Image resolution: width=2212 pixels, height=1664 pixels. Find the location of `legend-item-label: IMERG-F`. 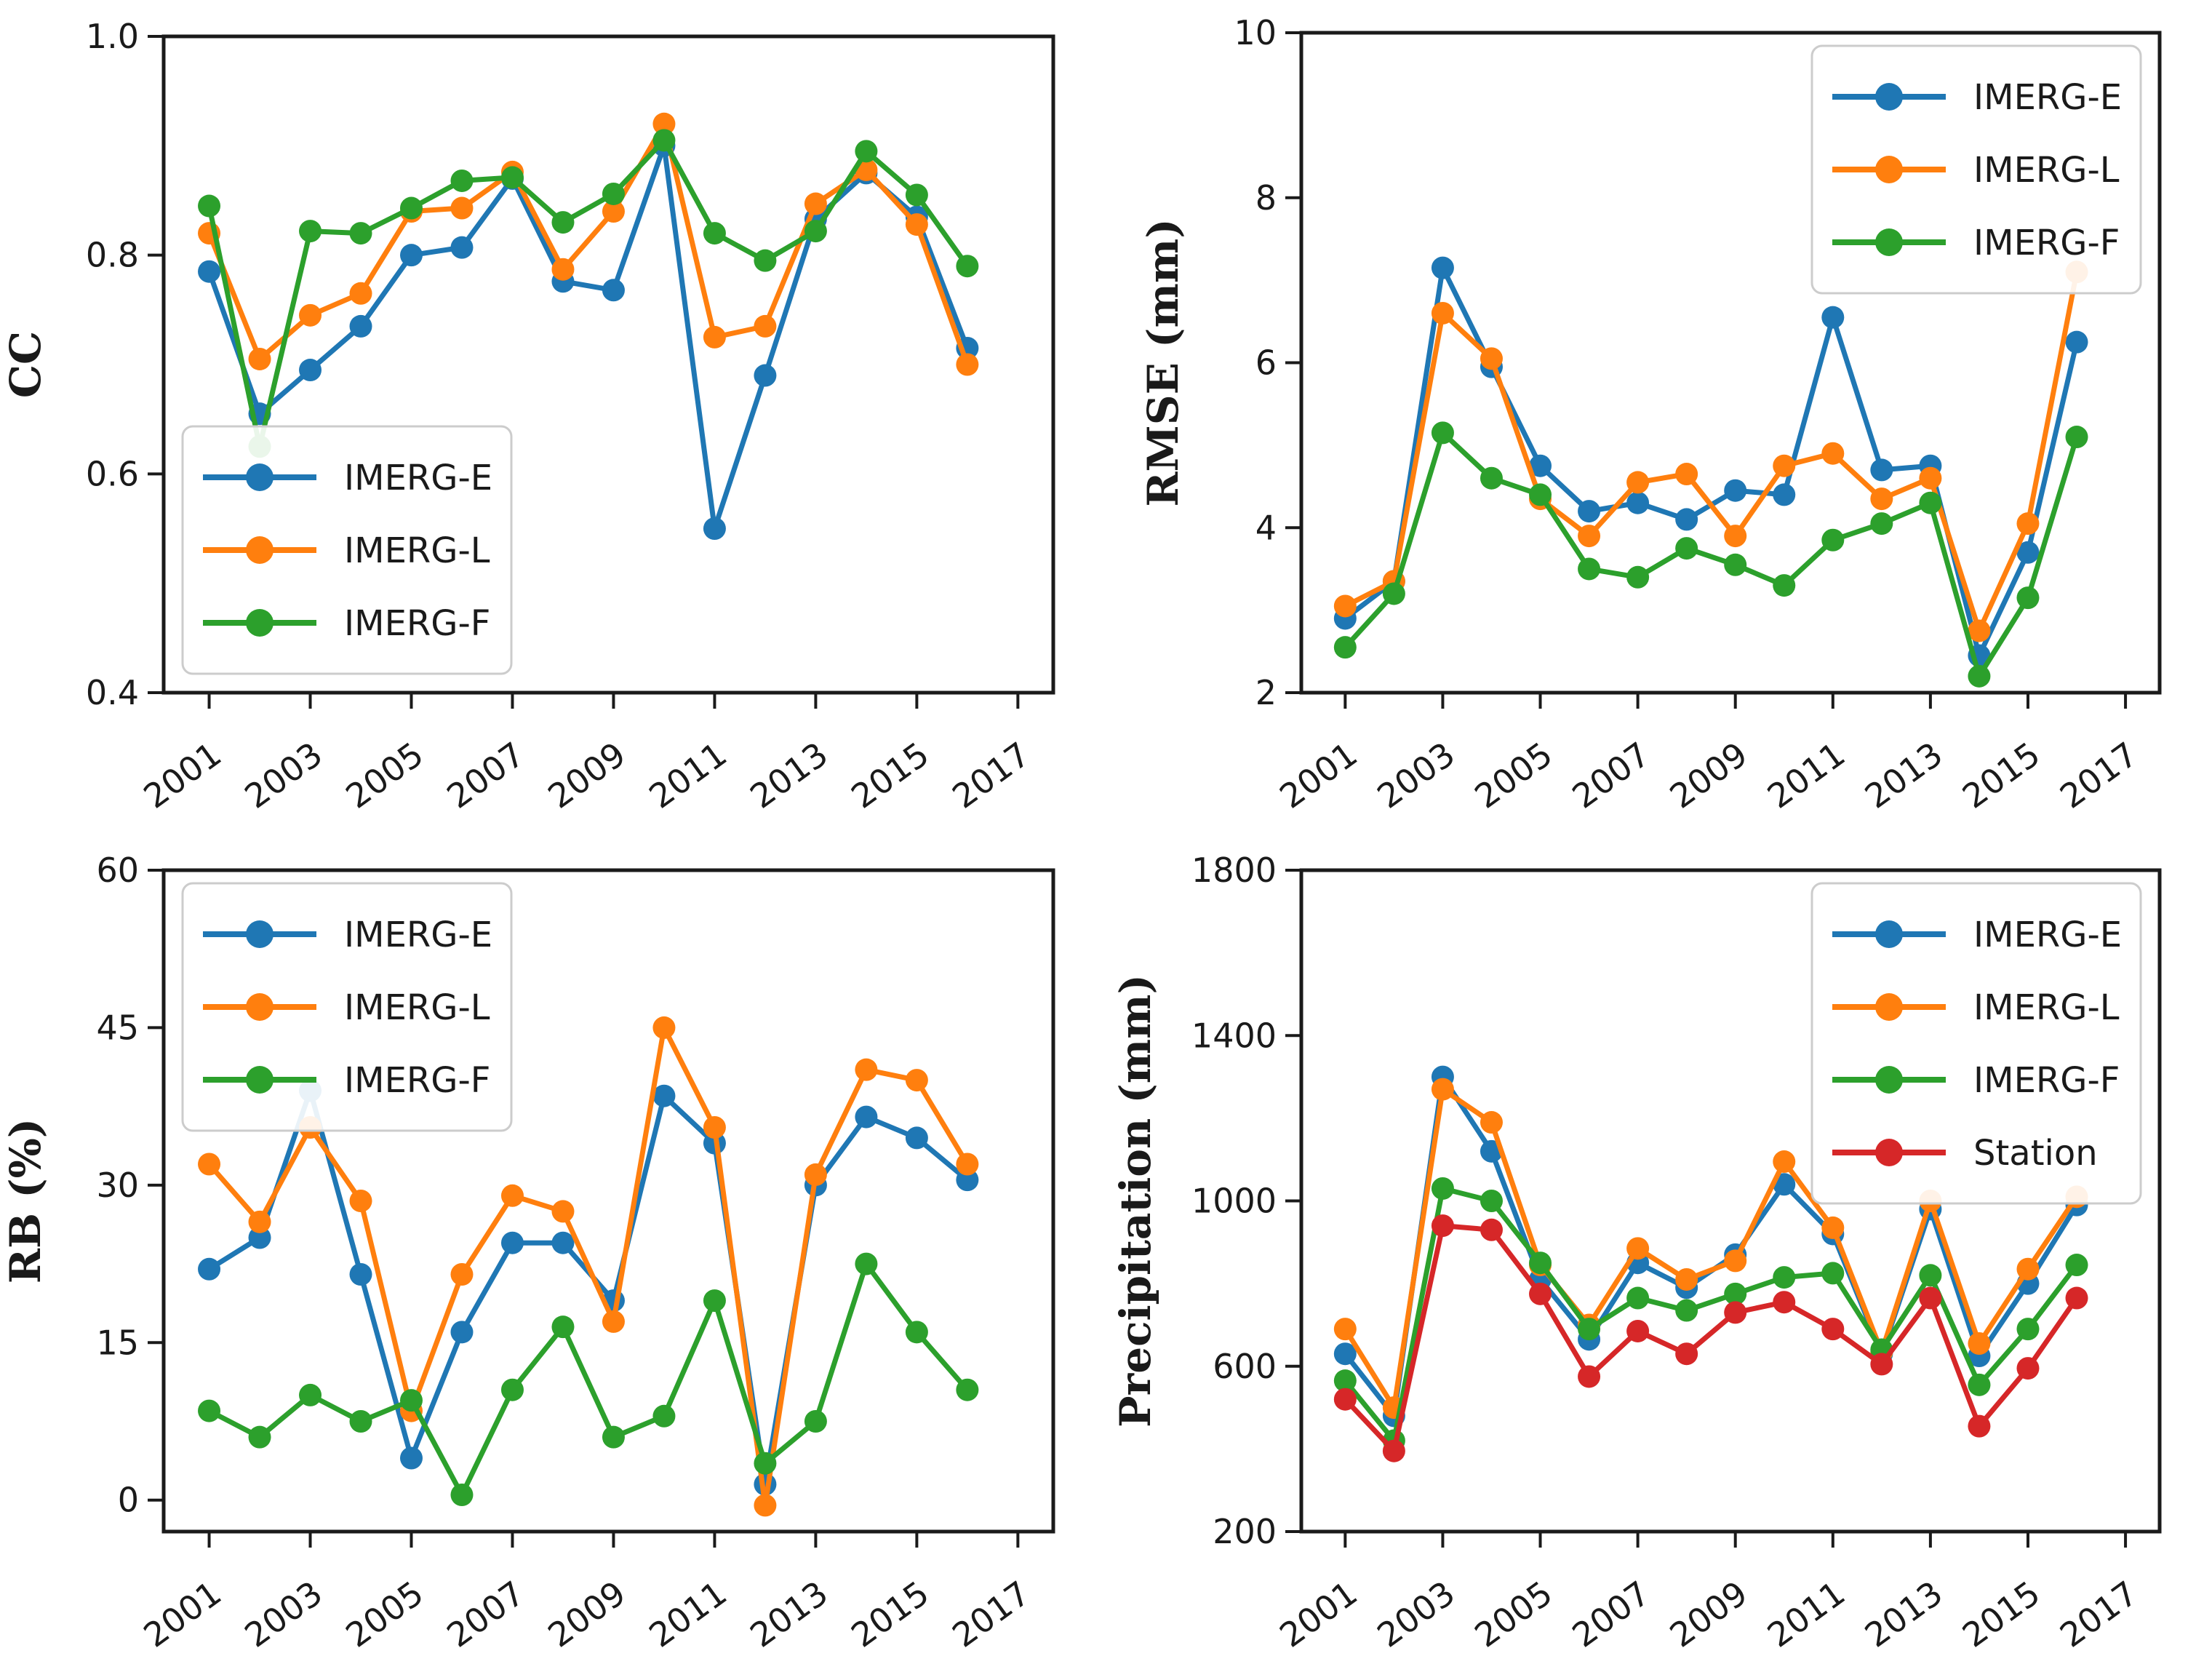

legend-item-label: IMERG-F is located at coordinates (417, 623).